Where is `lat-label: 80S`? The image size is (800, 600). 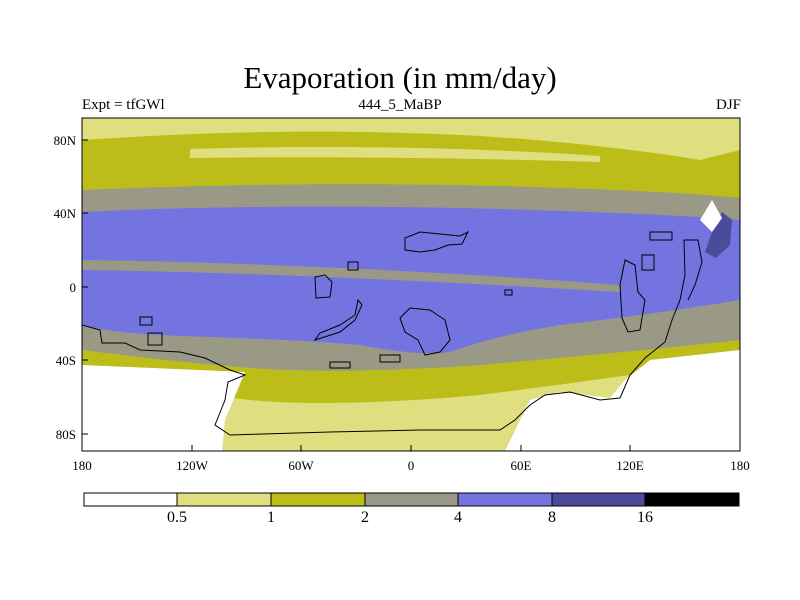
lat-label: 80S is located at coordinates (66, 434).